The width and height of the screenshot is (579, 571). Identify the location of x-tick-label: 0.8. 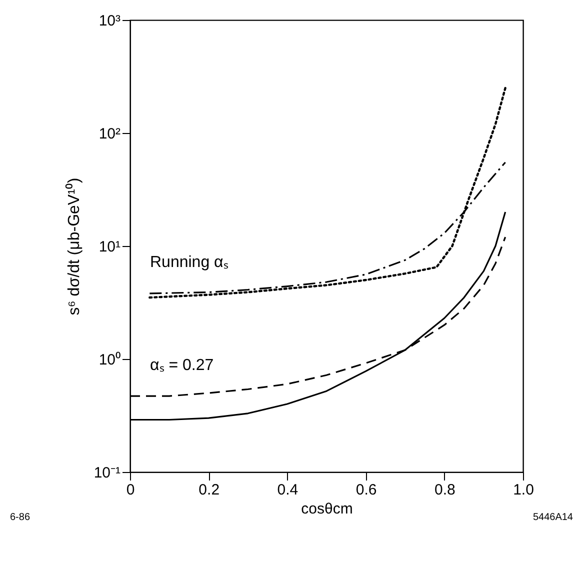
(445, 490).